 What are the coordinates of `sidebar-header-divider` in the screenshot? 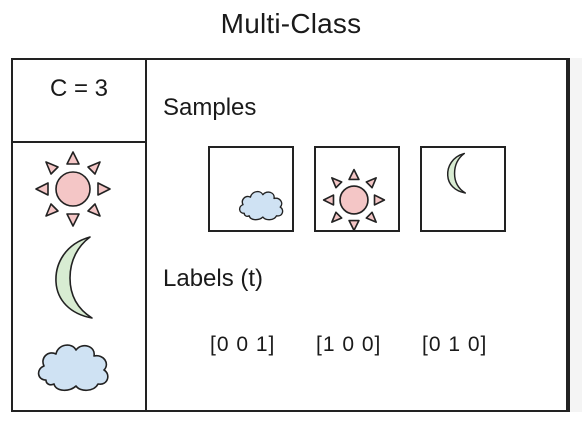 It's located at (79, 142).